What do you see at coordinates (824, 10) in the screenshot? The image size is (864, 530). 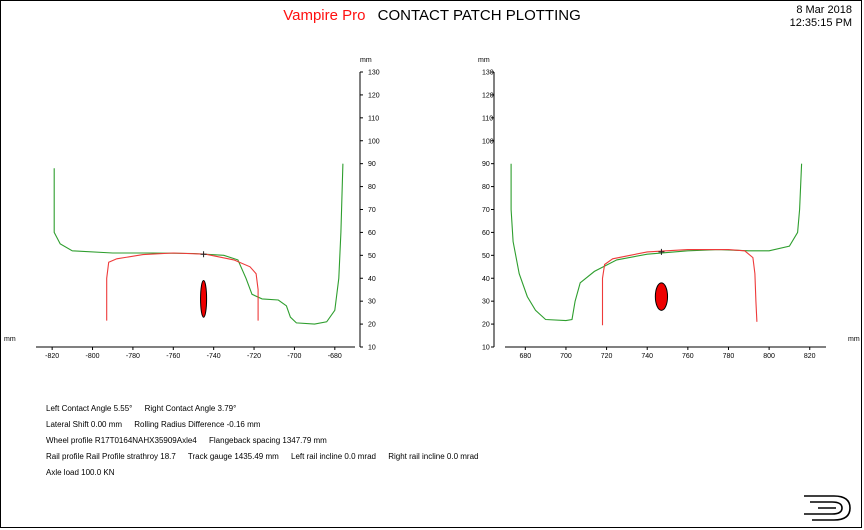 I see `date-text: 8 Mar 2018` at bounding box center [824, 10].